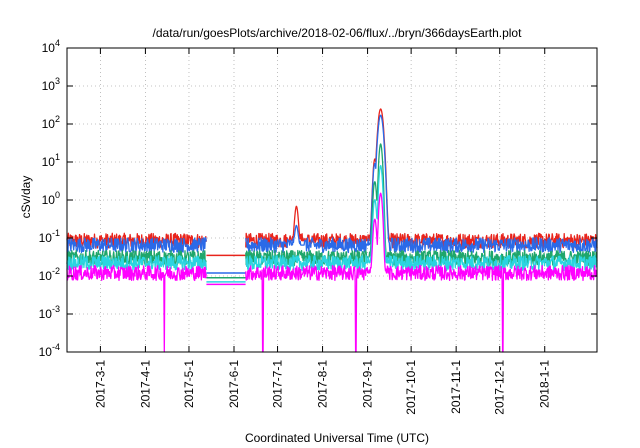 This screenshot has height=448, width=640. I want to click on x-tick-label: 2017-10-1, so click(411, 387).